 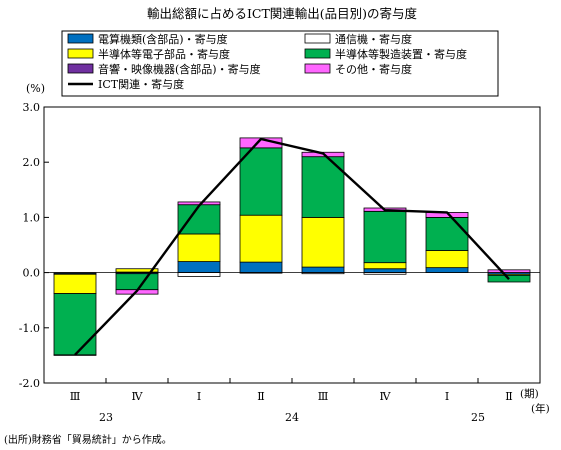 I want to click on legend-frame, so click(x=280, y=63).